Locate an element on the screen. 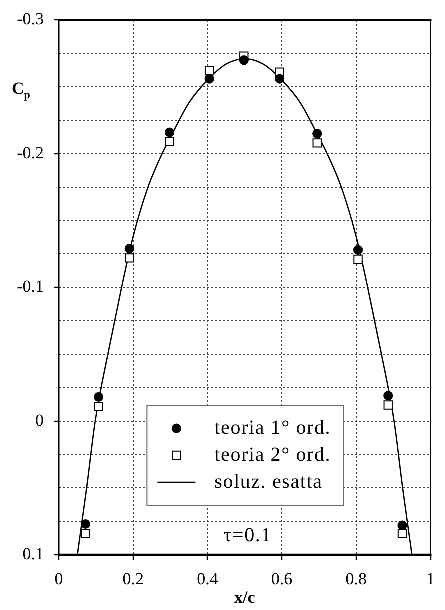 This screenshot has height=610, width=445. x-tick-label: 0 is located at coordinates (59, 579).